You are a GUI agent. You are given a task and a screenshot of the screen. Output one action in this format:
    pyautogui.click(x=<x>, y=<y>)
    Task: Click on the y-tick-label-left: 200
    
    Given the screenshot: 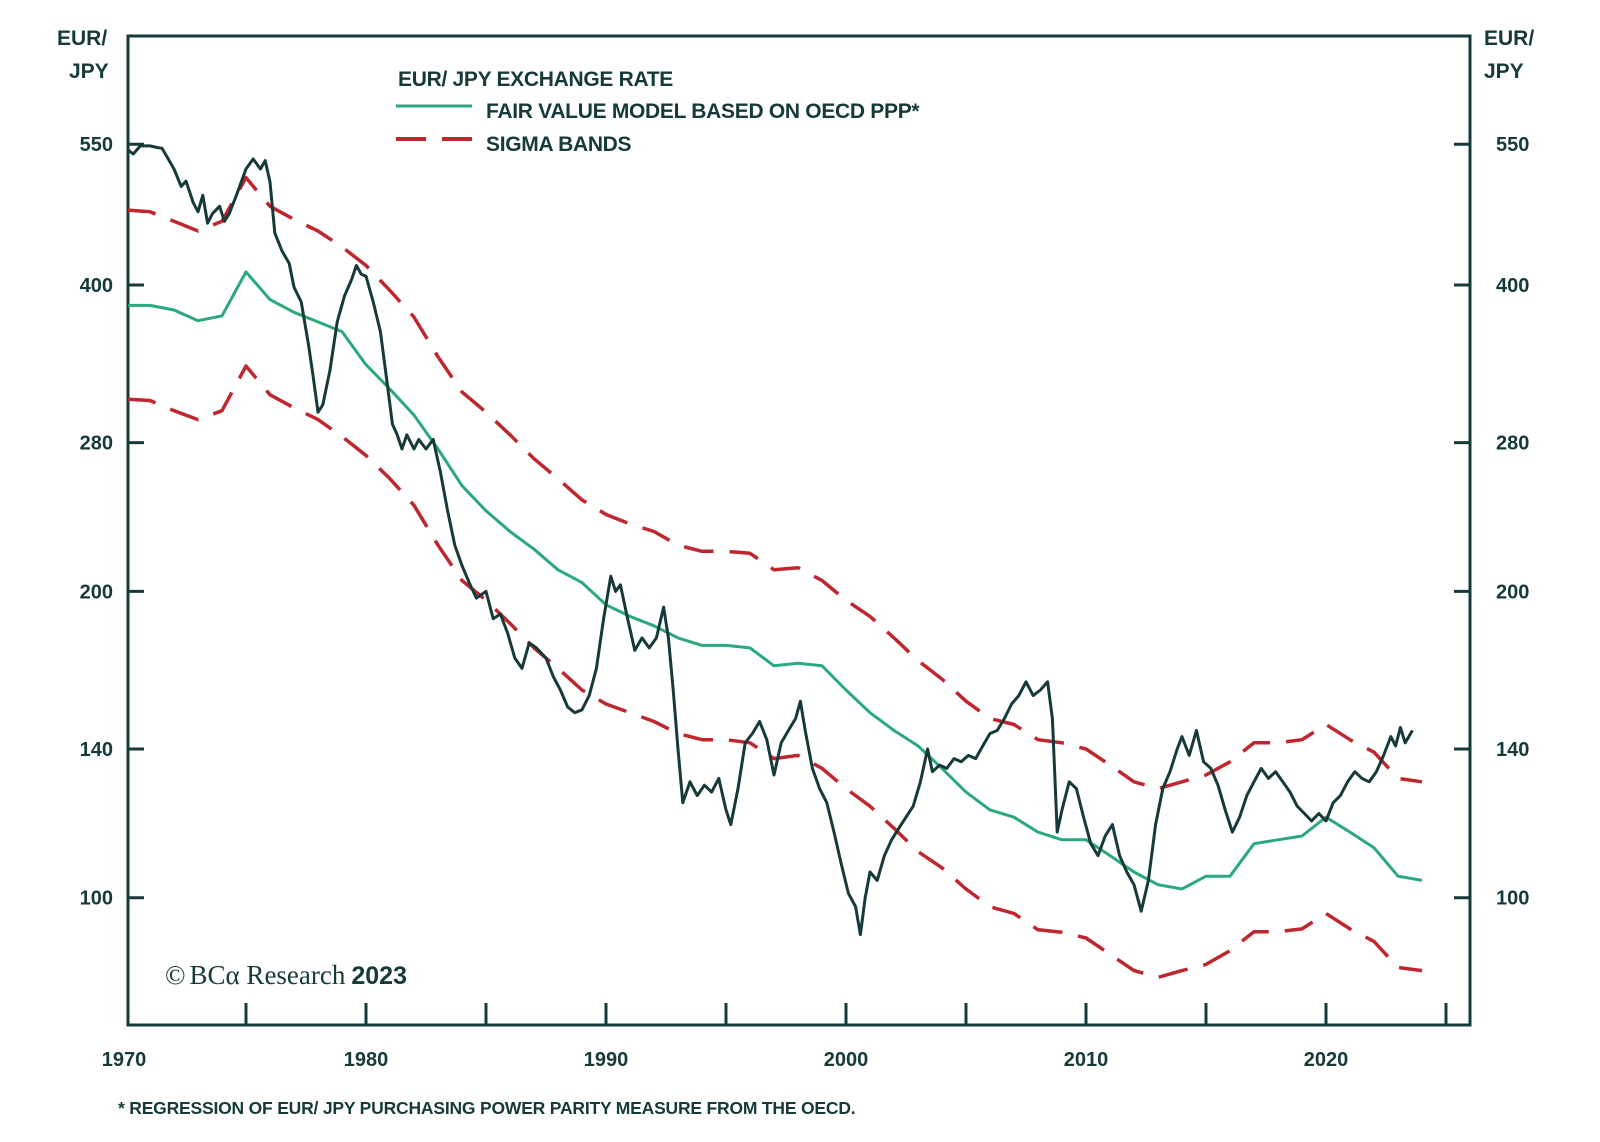 What is the action you would take?
    pyautogui.click(x=96, y=592)
    